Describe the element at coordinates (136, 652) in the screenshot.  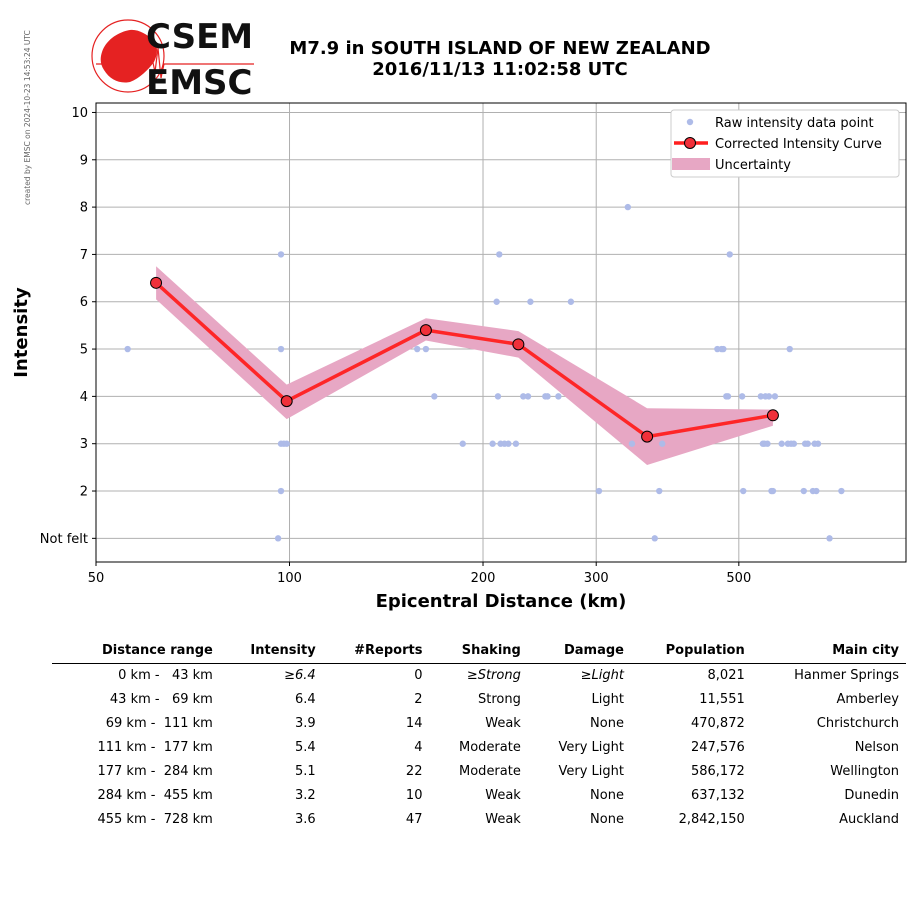
I see `table-header-cell: Distance range` at that location.